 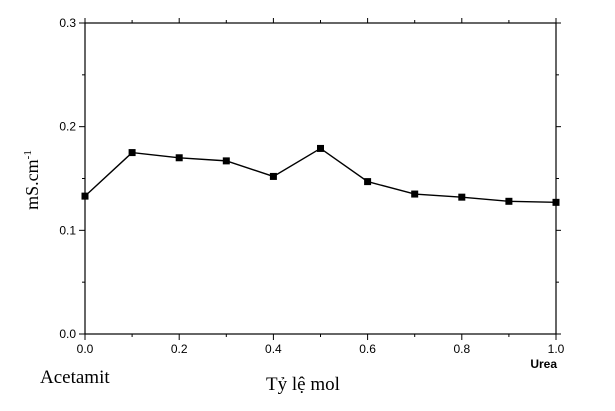 I want to click on left-end-label: Acetamit, so click(x=75, y=377).